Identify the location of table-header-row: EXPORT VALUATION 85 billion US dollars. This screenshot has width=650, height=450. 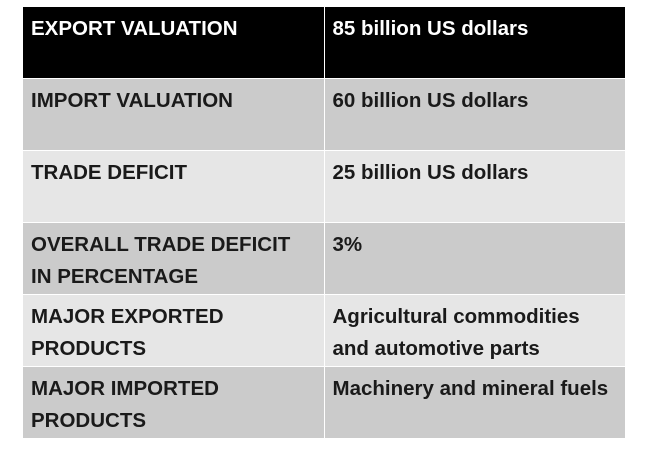
(324, 42).